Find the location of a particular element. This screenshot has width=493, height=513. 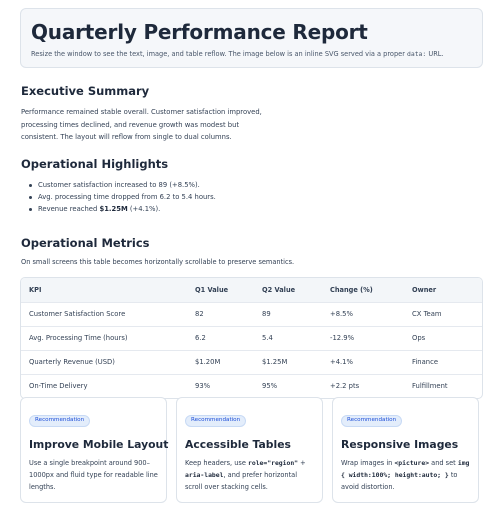

column-header-owner: Owner is located at coordinates (424, 289).